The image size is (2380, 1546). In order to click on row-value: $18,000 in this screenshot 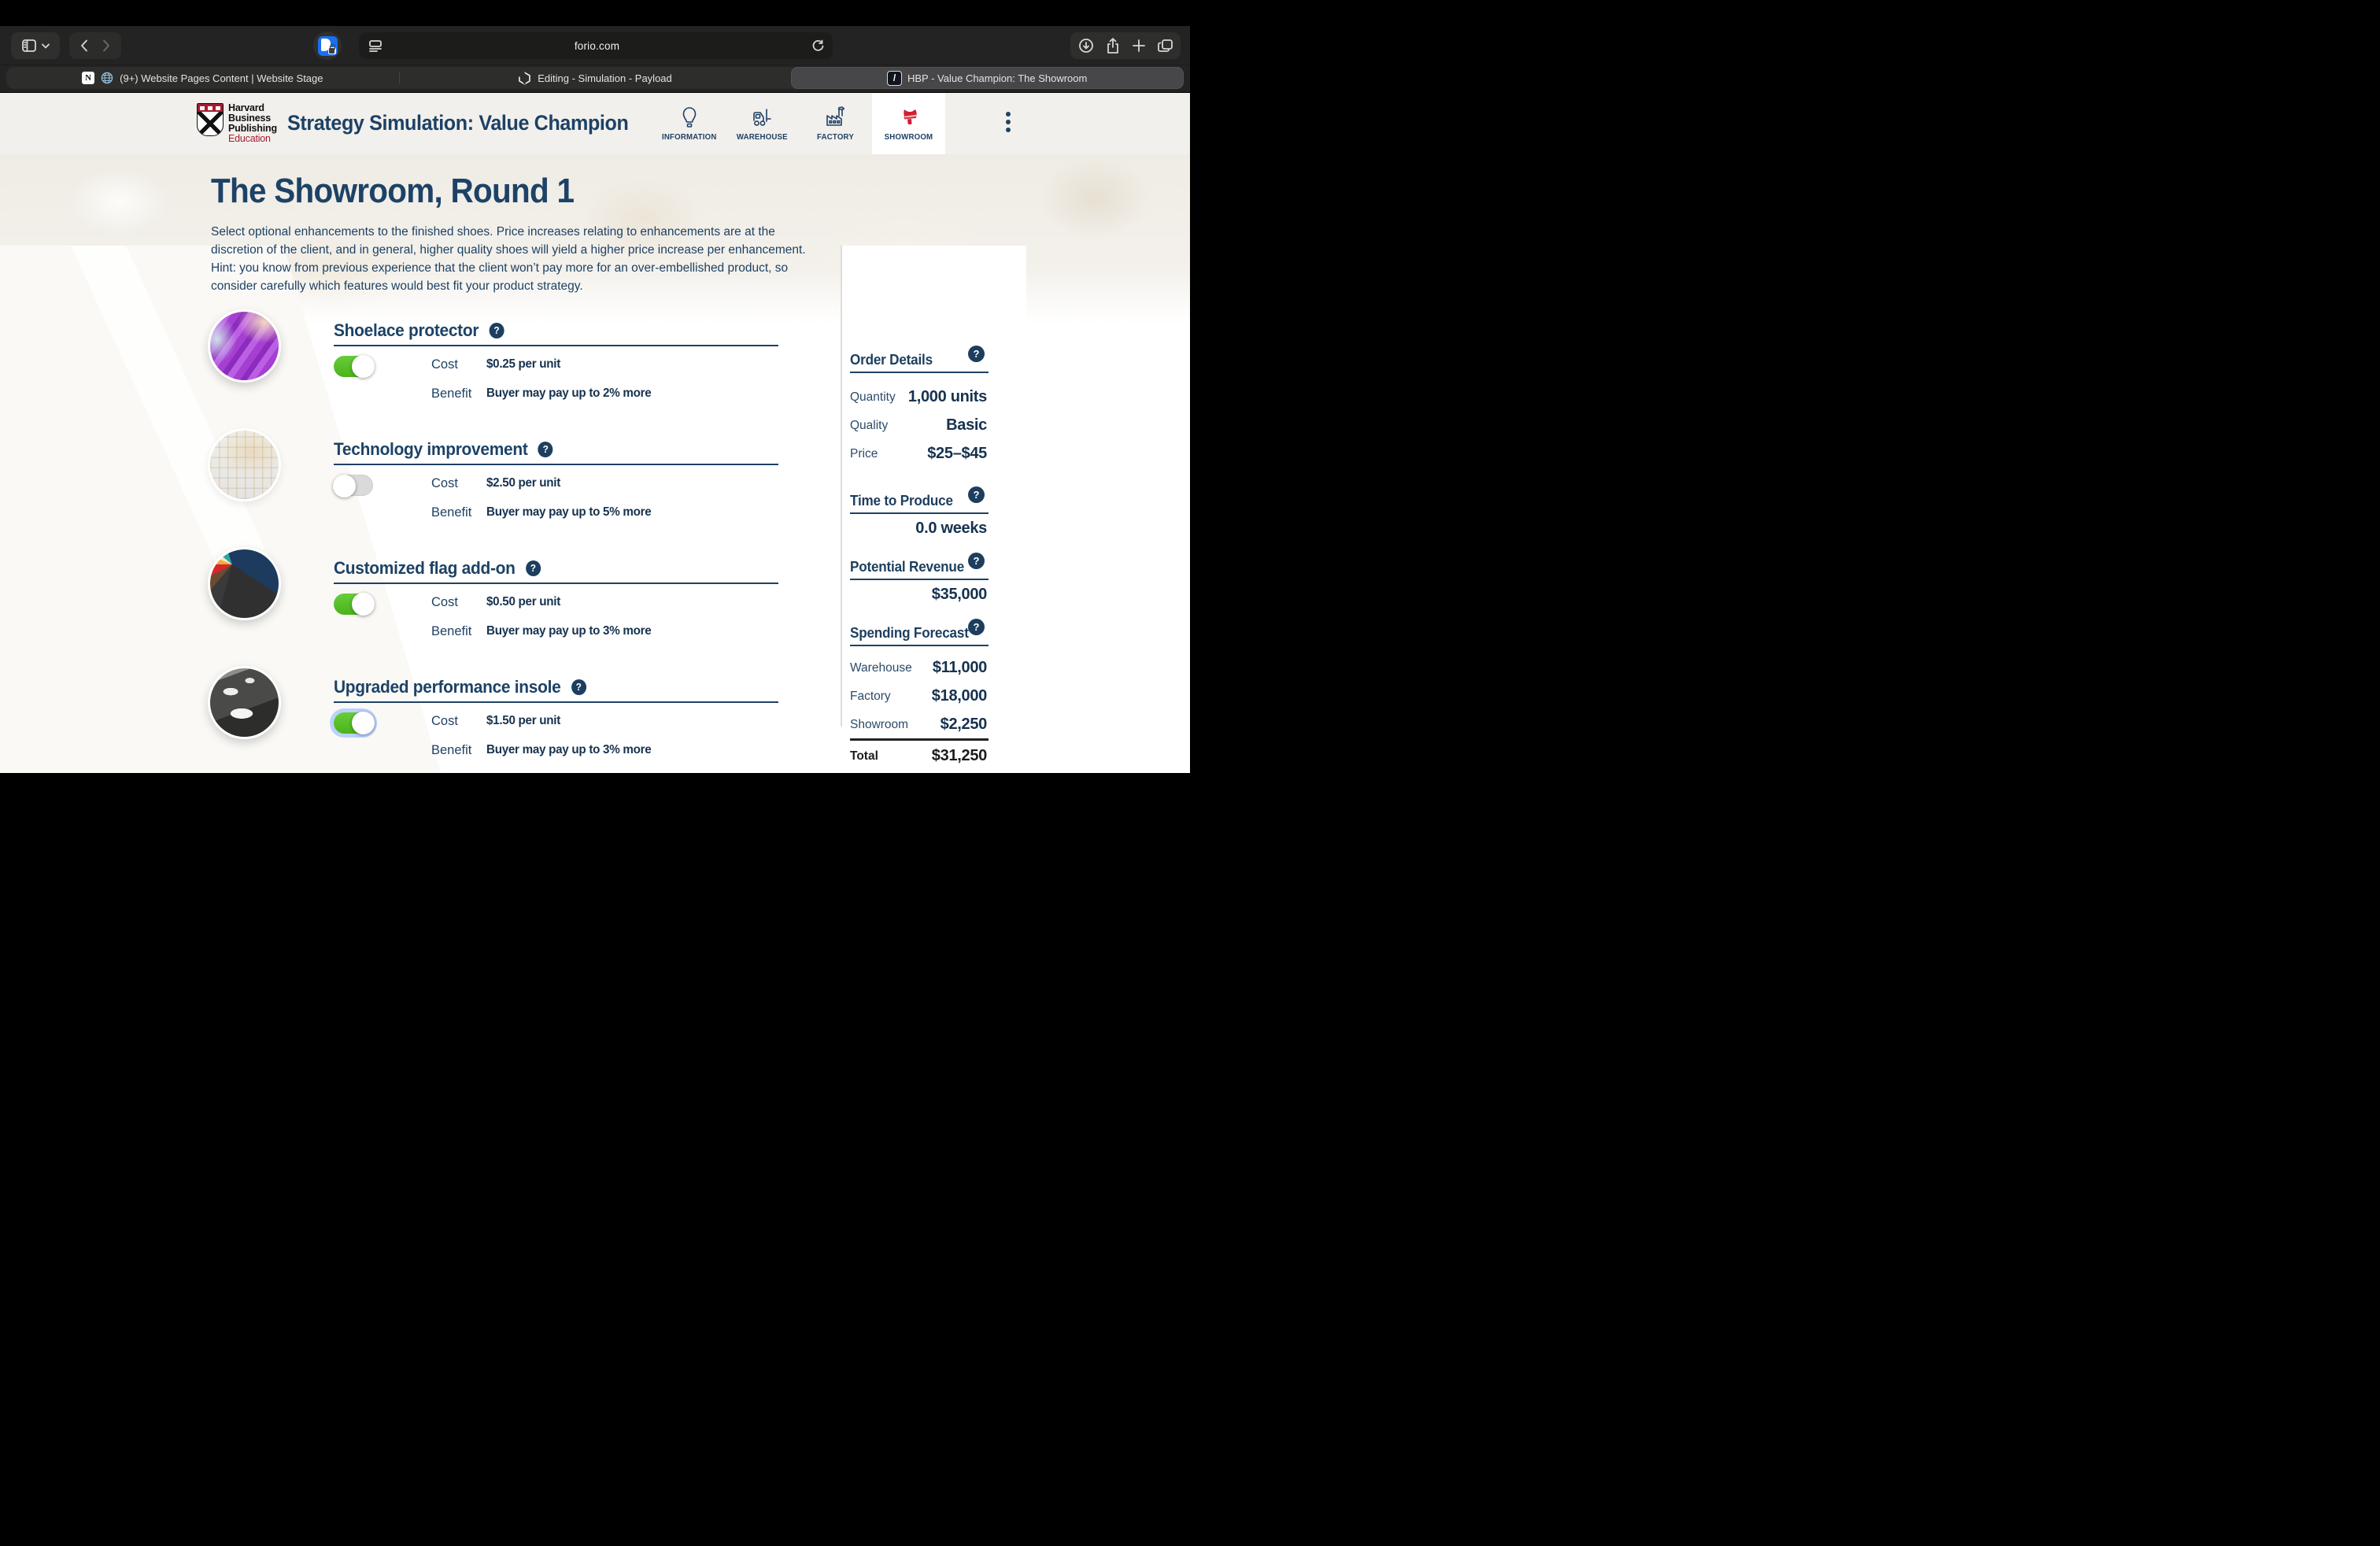, I will do `click(959, 696)`.